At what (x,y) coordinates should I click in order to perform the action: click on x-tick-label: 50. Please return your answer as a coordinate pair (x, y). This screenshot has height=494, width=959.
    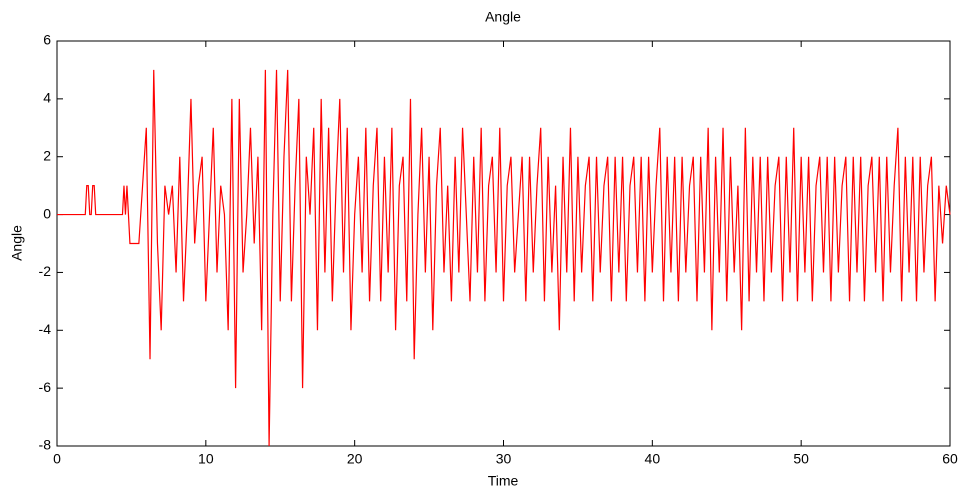
    Looking at the image, I should click on (801, 459).